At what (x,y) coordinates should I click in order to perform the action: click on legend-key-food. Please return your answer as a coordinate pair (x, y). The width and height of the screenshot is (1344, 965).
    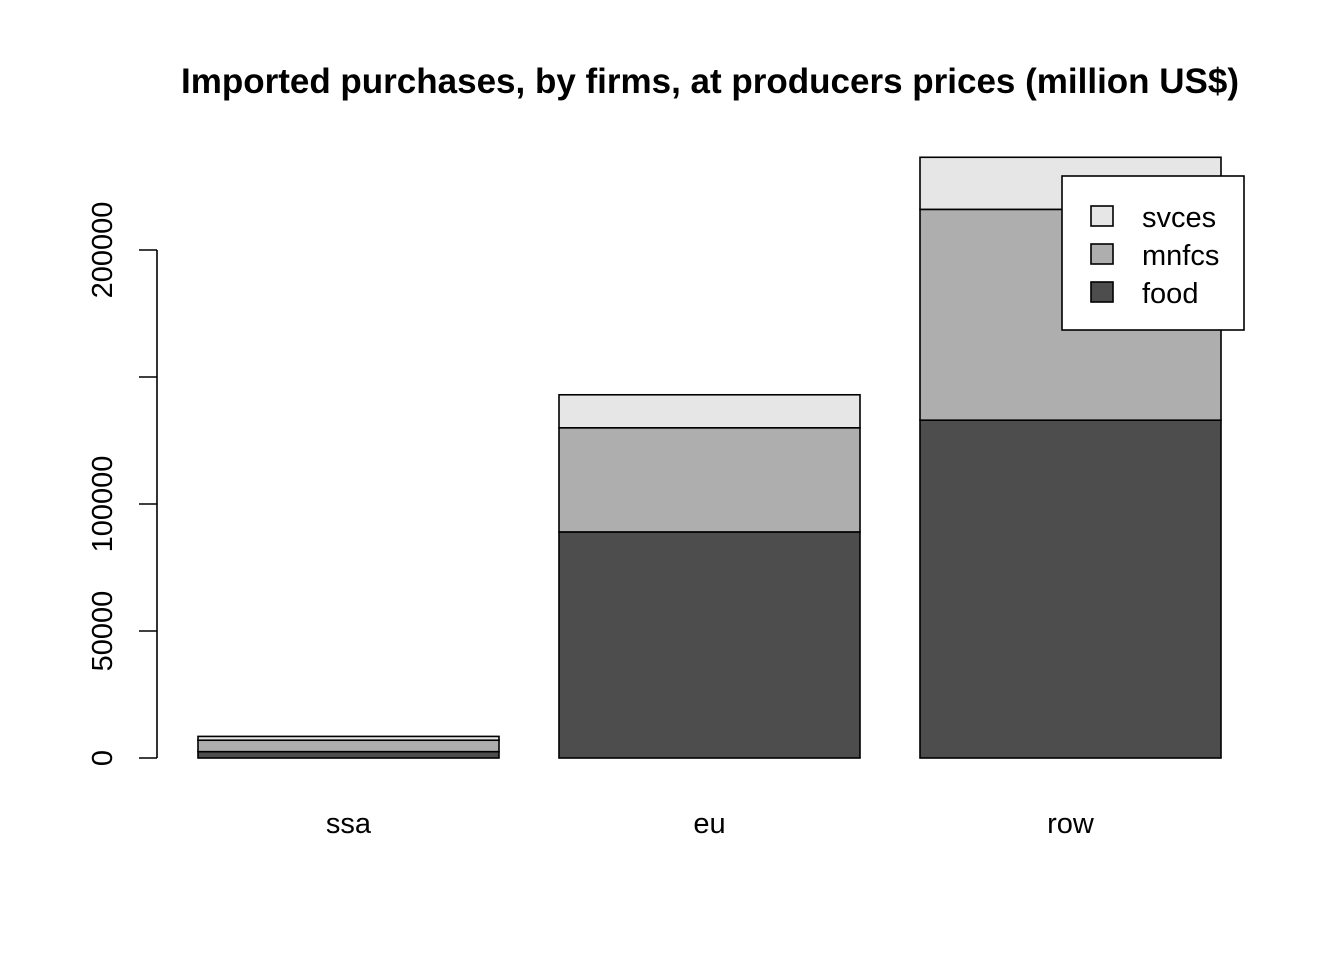
    Looking at the image, I should click on (1102, 292).